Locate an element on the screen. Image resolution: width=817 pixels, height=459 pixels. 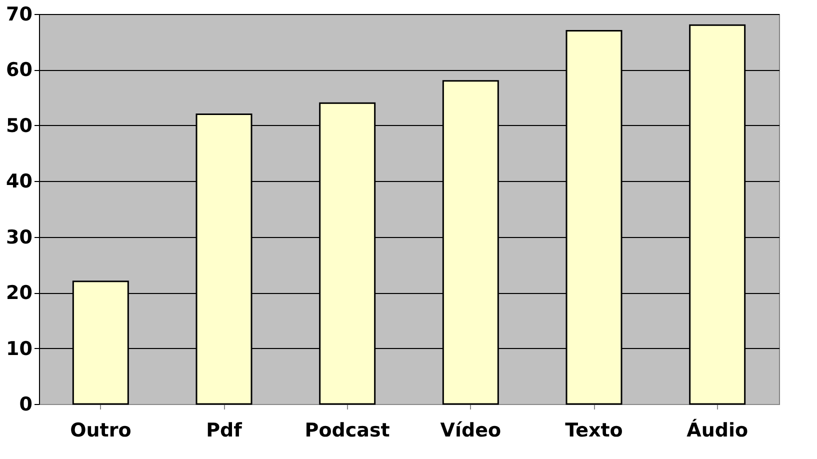
y-tick-label: 60 is located at coordinates (19, 70).